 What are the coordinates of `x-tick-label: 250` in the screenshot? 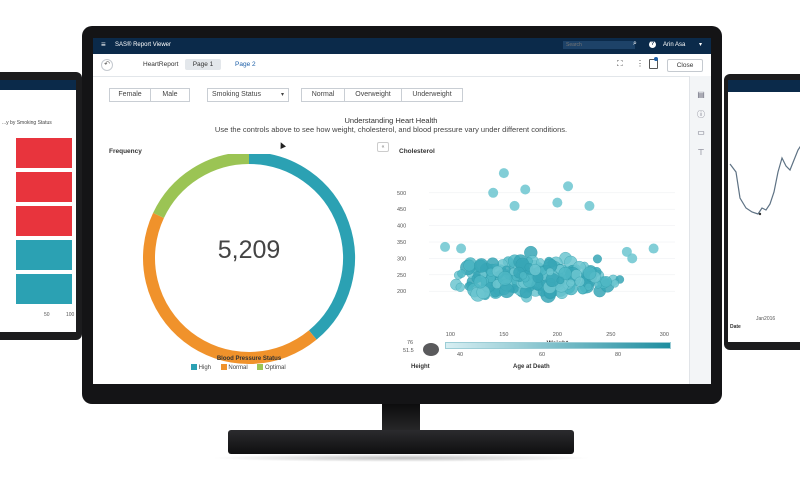 It's located at (610, 335).